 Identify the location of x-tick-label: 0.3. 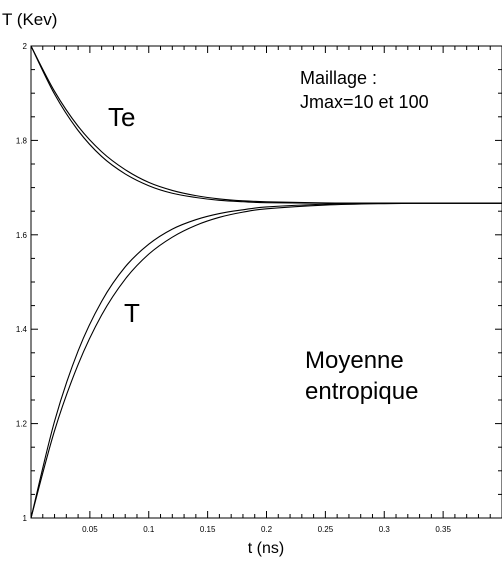
(385, 529).